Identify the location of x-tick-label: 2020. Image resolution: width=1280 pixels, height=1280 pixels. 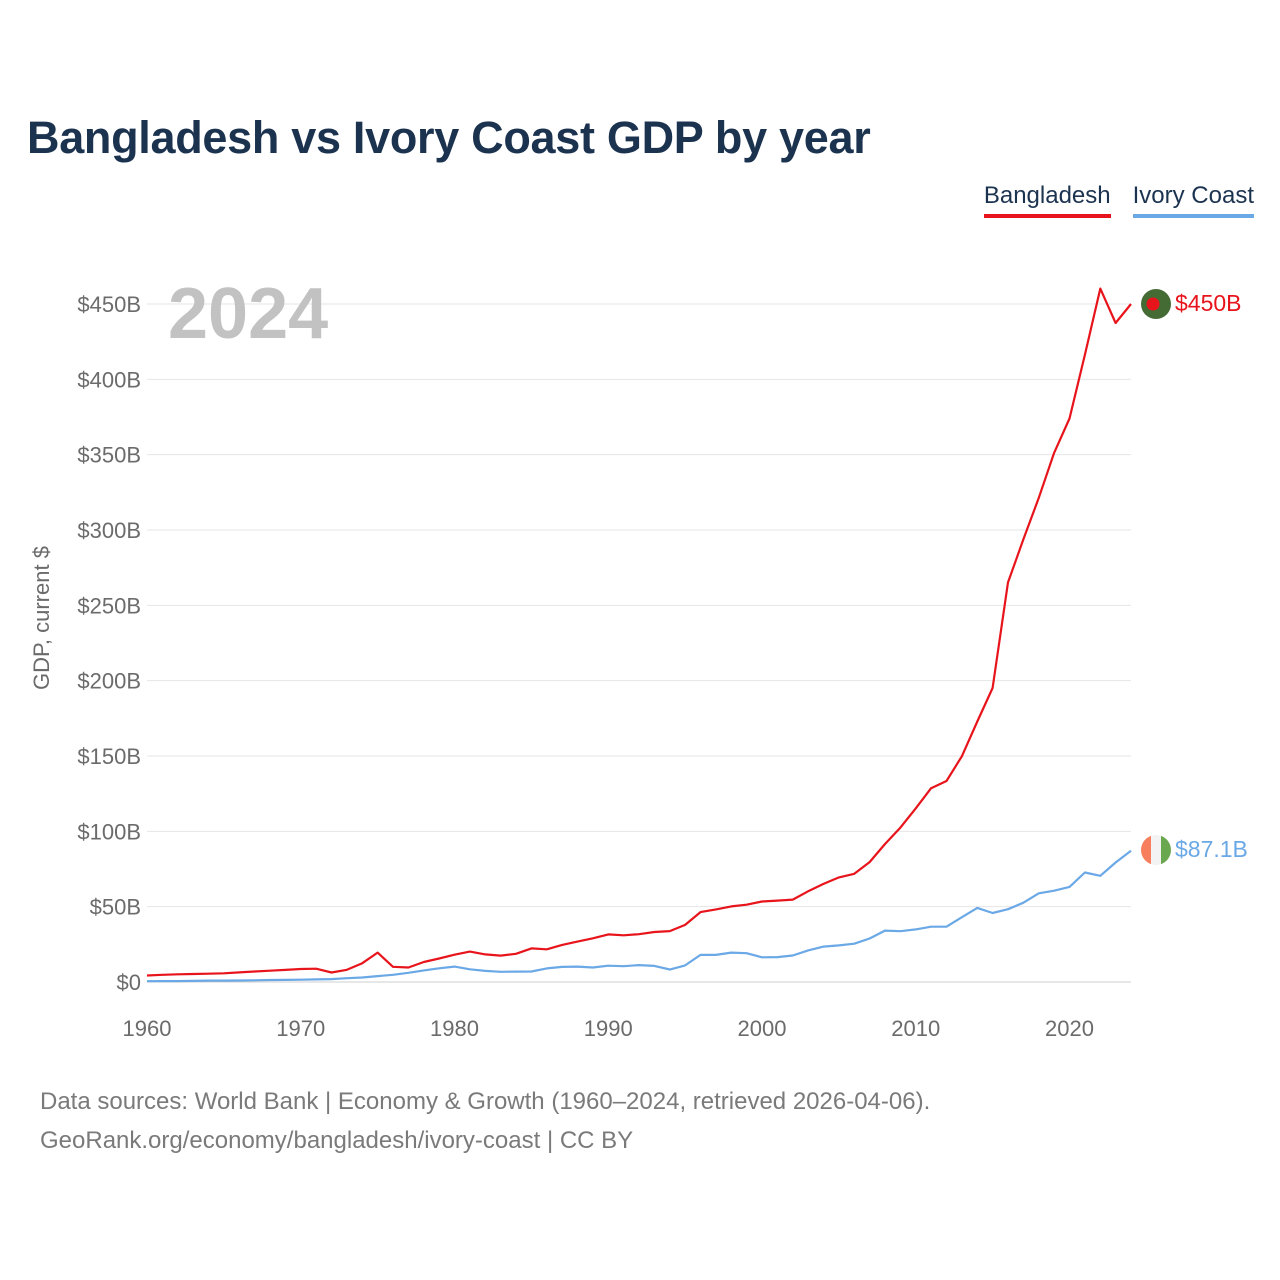
(1069, 1028).